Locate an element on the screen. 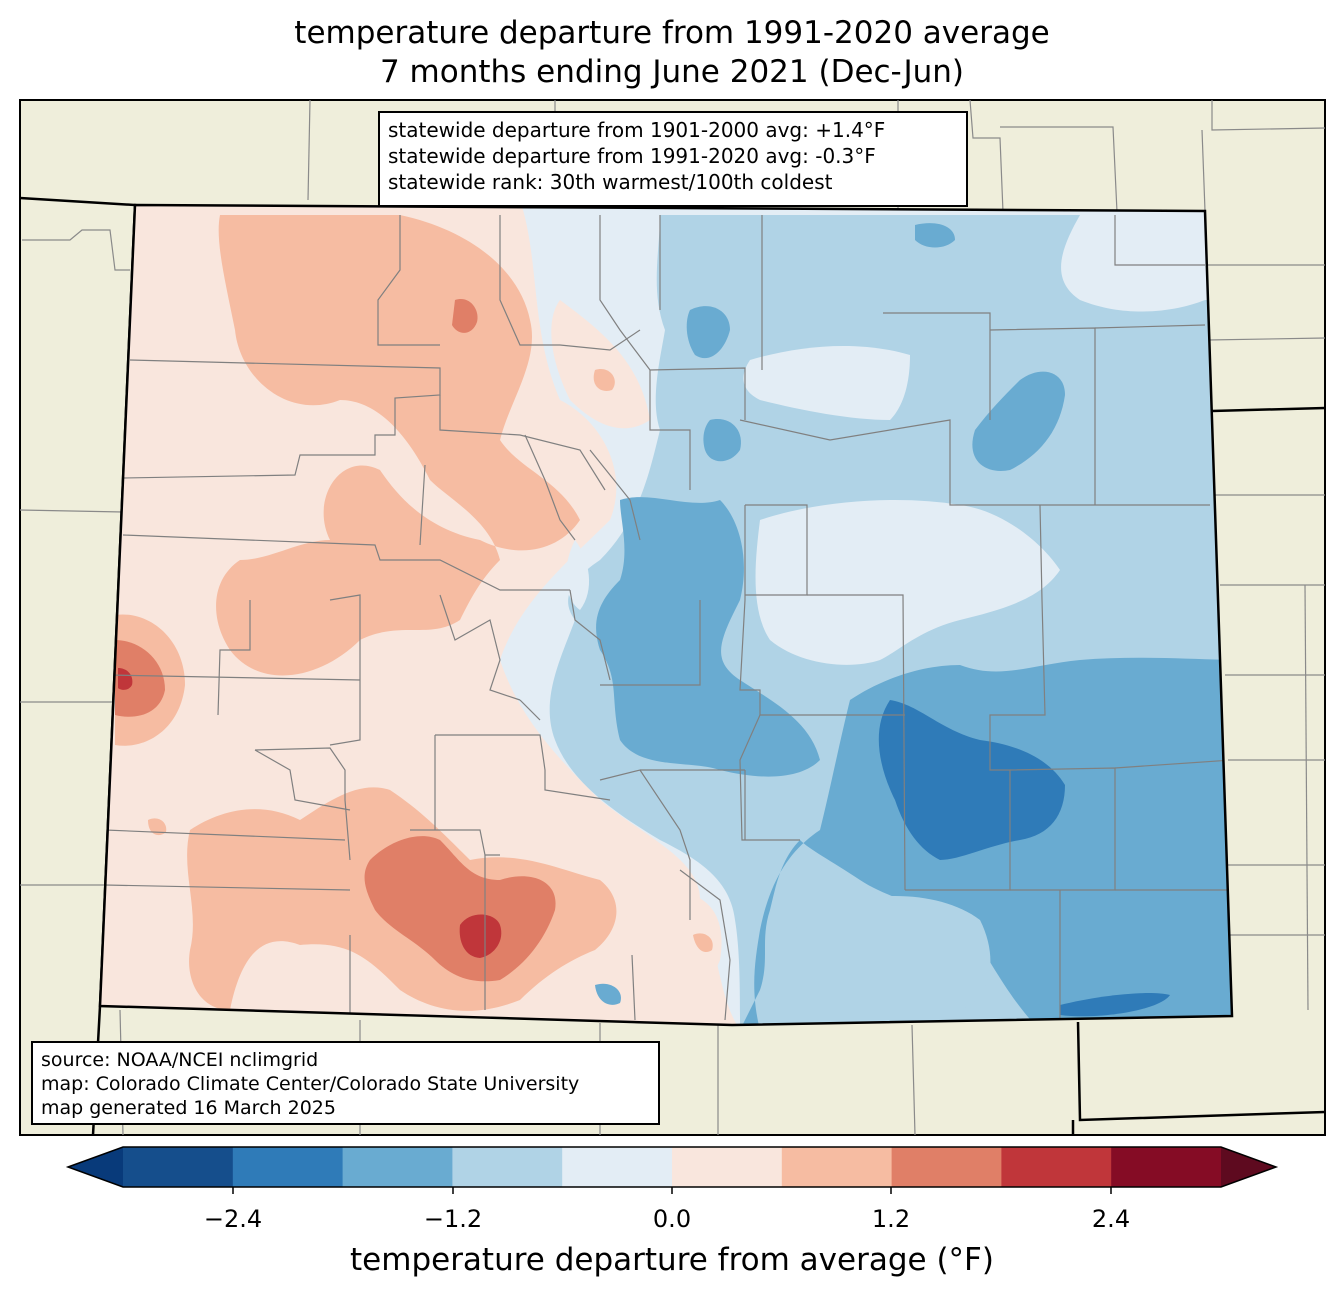  contour-northwest-warm is located at coordinates (398, 445).